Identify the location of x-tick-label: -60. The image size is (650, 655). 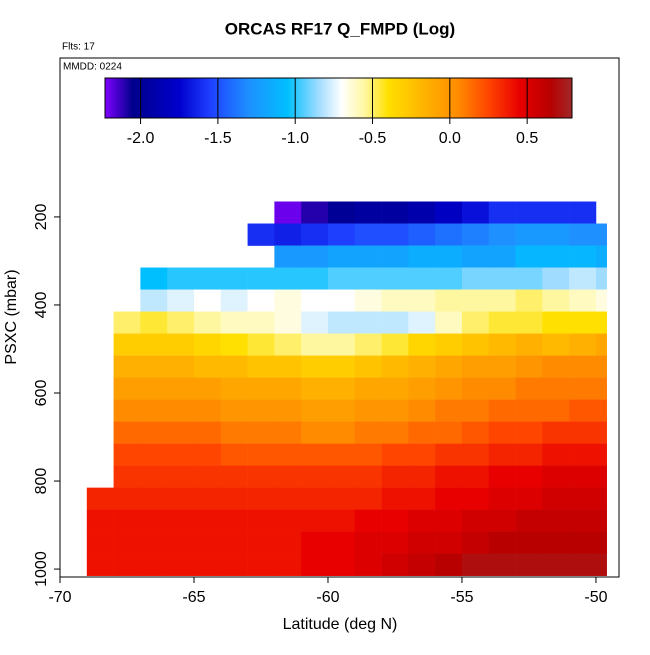
(327, 597).